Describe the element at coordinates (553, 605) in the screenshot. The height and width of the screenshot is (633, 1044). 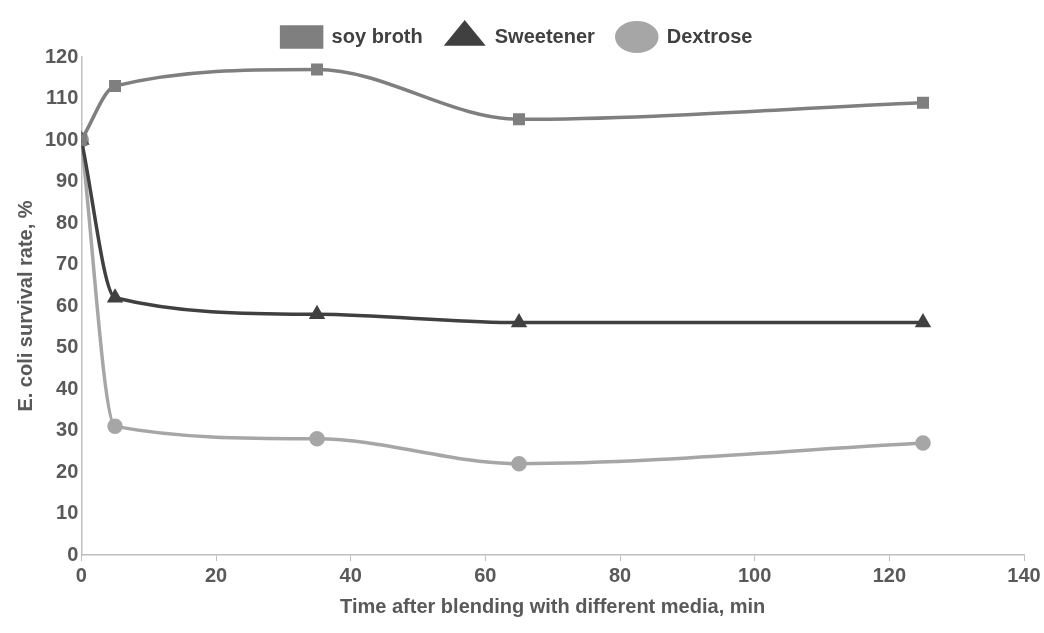
I see `x-axis-title: Time after blending with different media, min` at that location.